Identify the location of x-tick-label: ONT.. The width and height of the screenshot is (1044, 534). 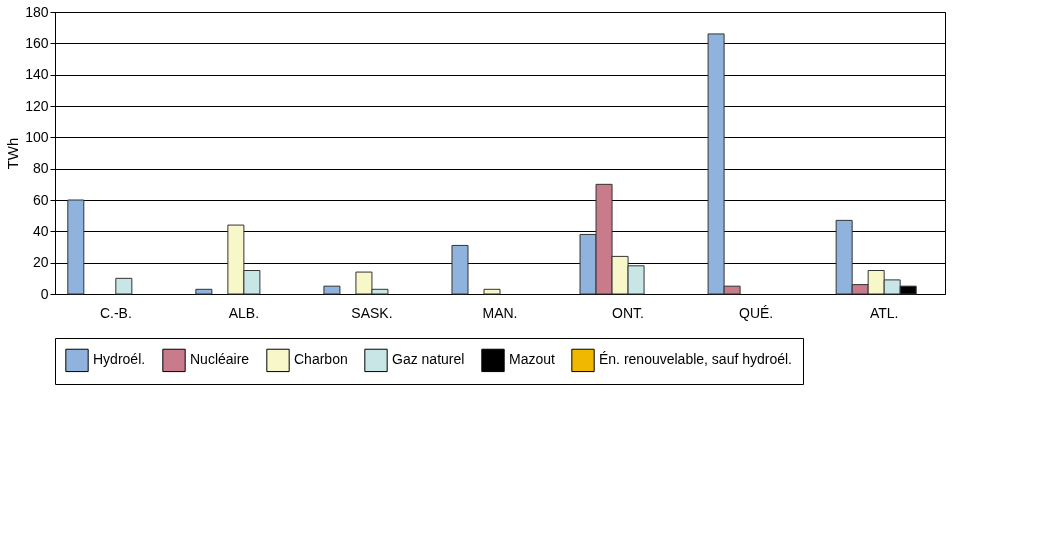
(628, 312).